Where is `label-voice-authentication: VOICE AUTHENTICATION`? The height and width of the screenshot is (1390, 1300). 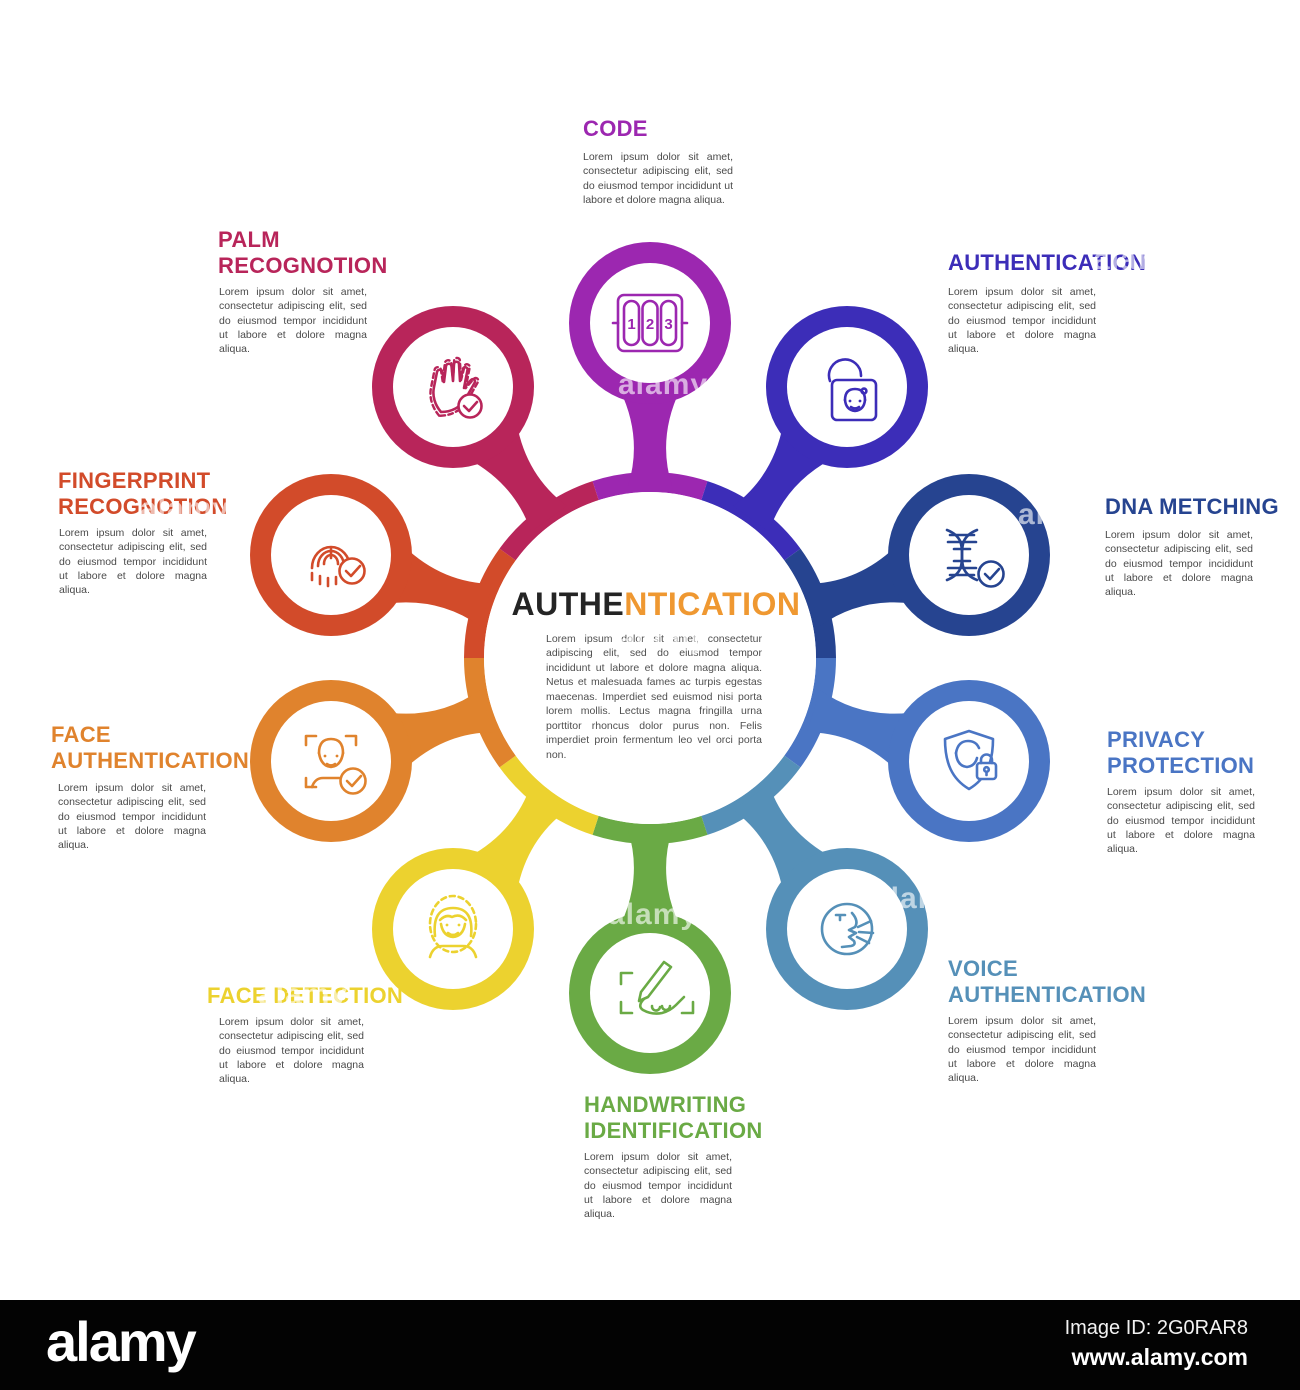 label-voice-authentication: VOICE AUTHENTICATION is located at coordinates (1050, 982).